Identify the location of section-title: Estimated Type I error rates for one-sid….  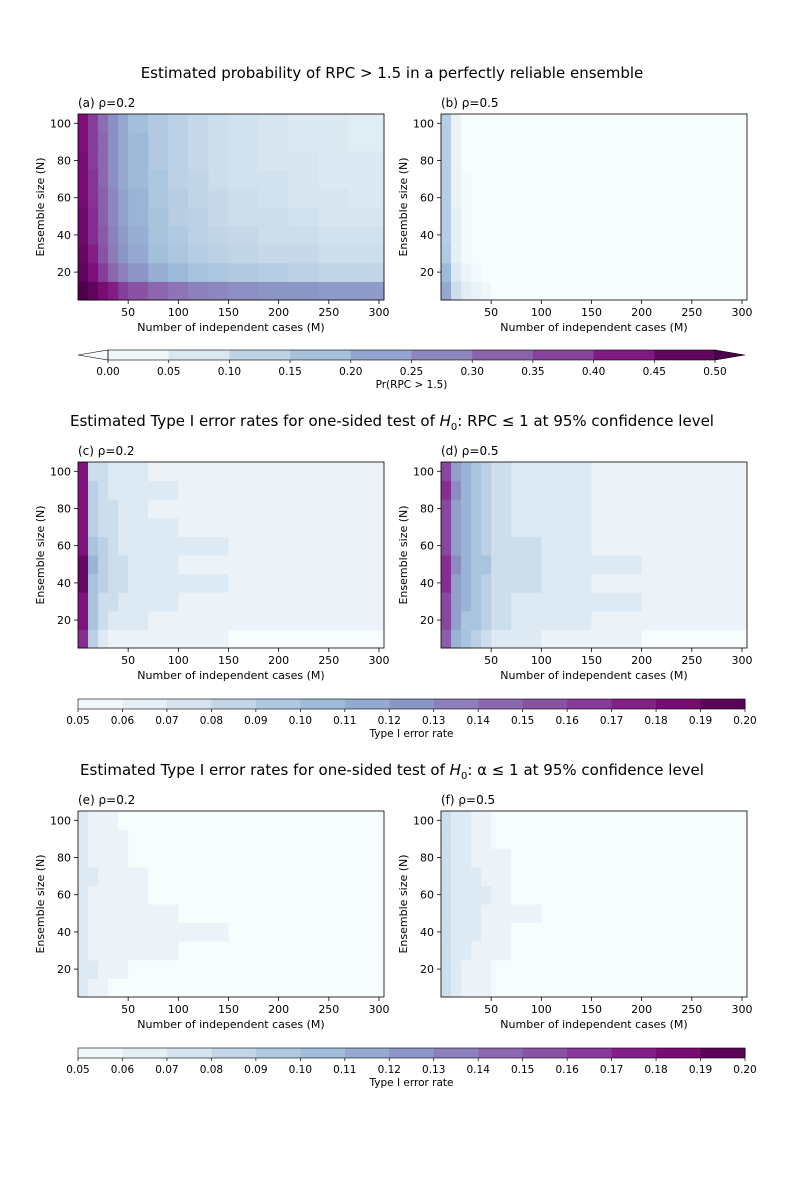
(392, 771).